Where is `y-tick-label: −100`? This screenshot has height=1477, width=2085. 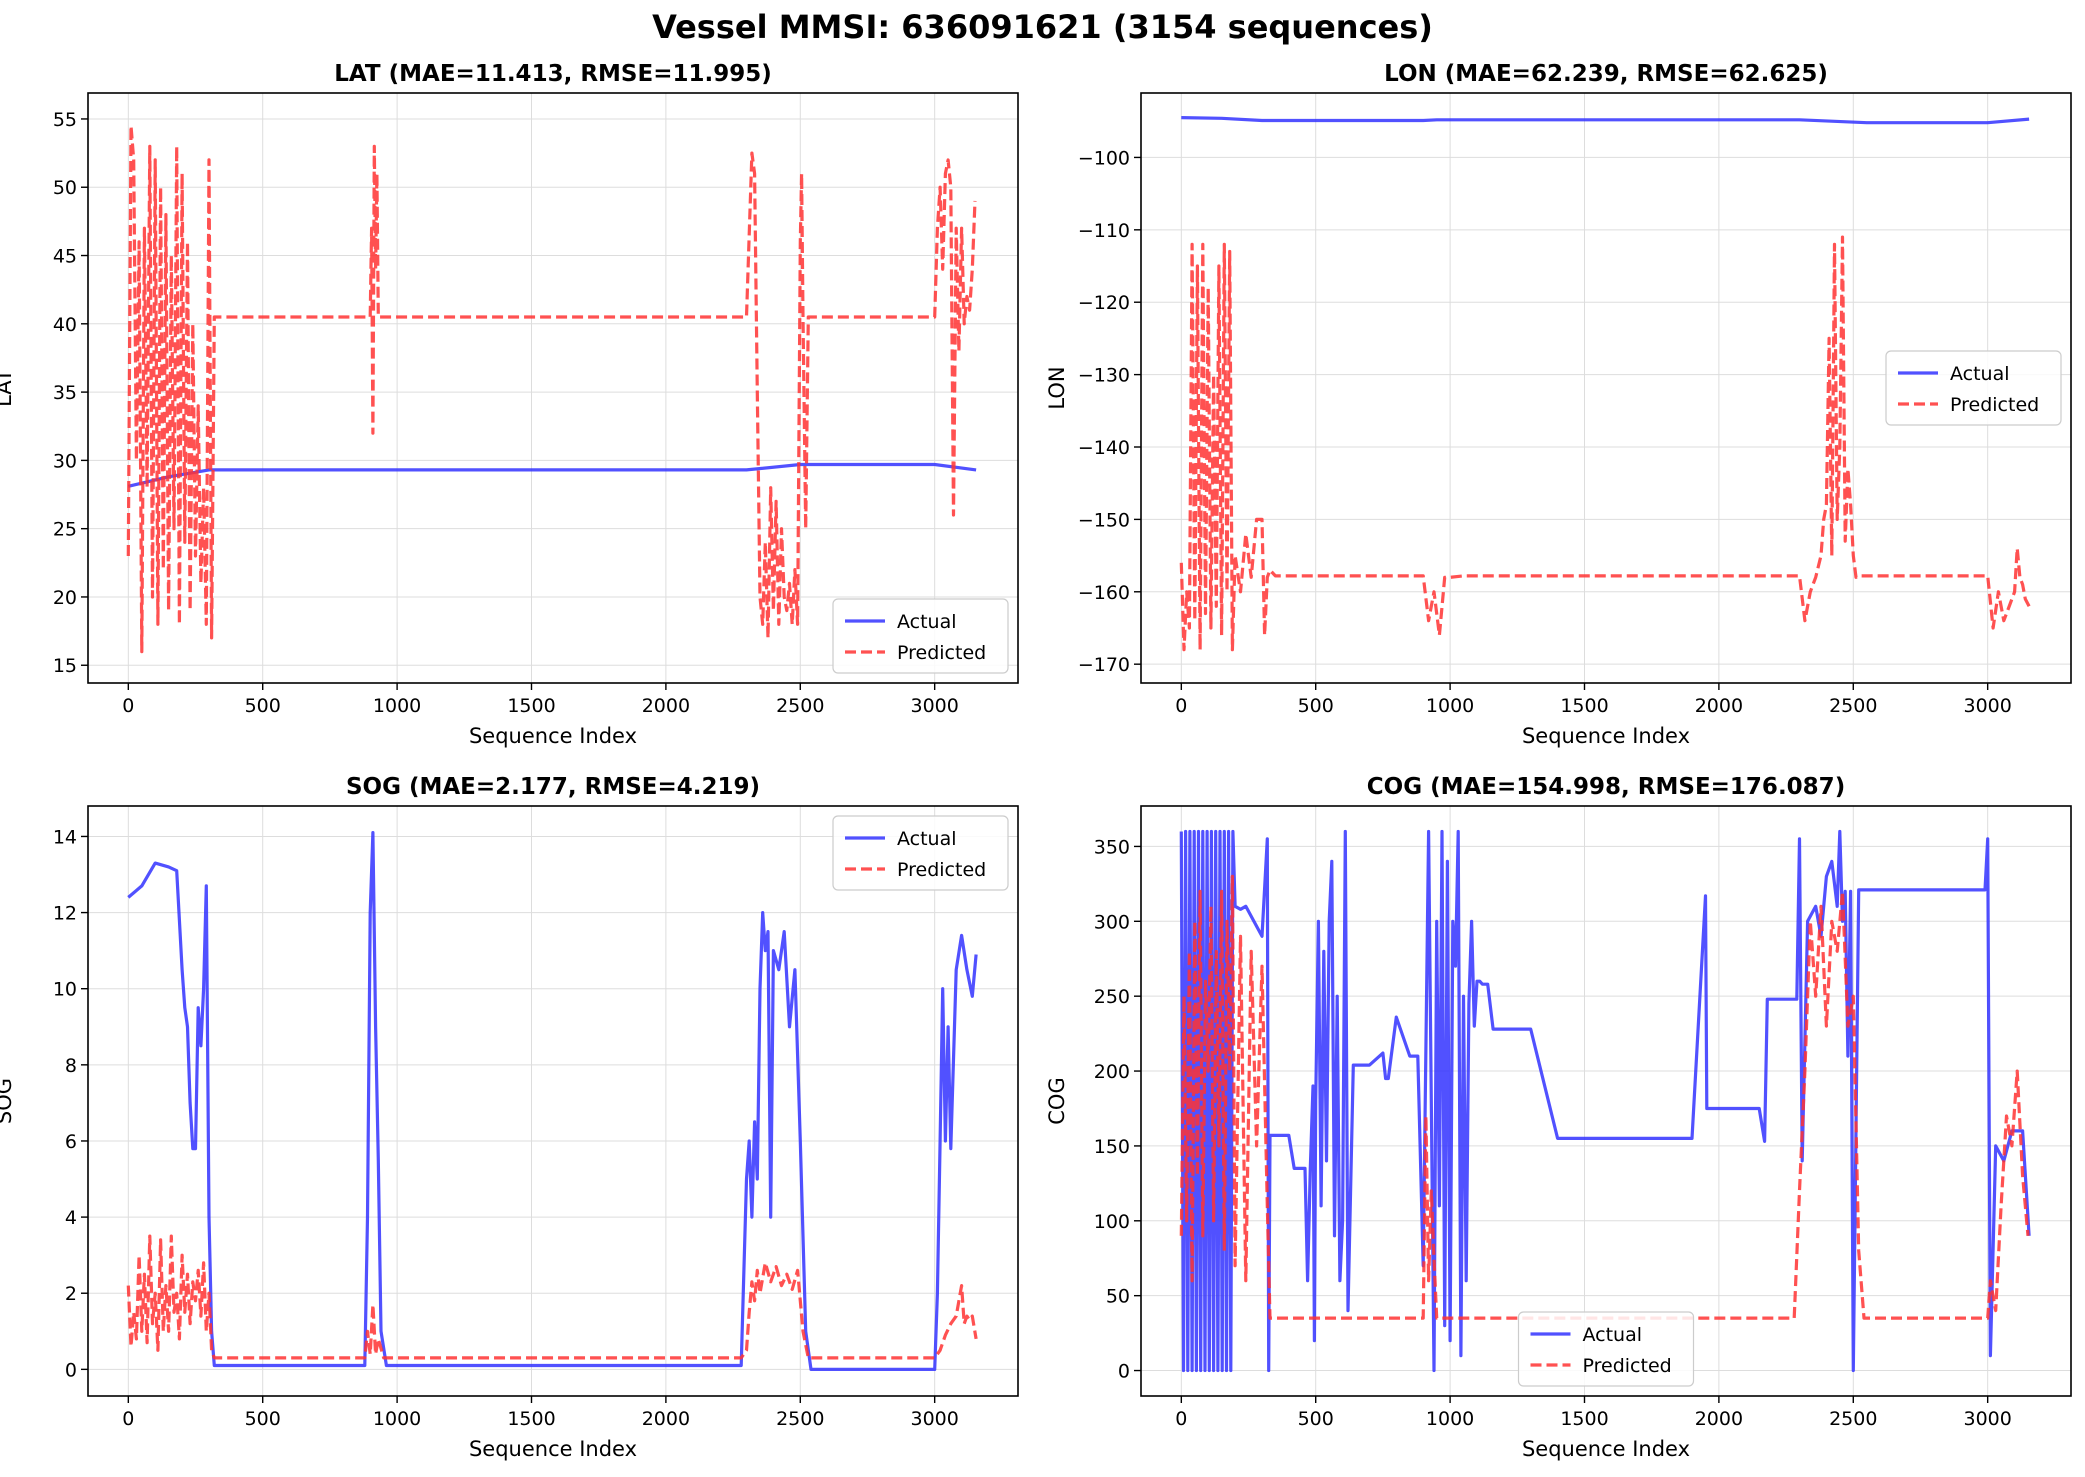 y-tick-label: −100 is located at coordinates (1104, 158).